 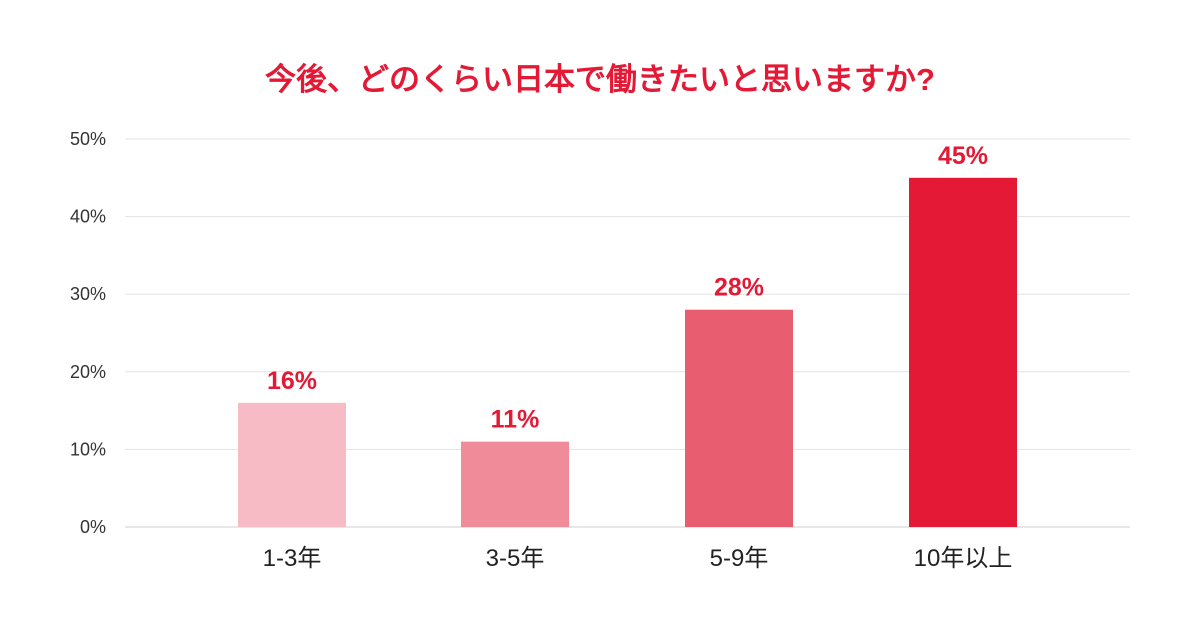 I want to click on x-category-label: 1-3年, so click(x=292, y=558).